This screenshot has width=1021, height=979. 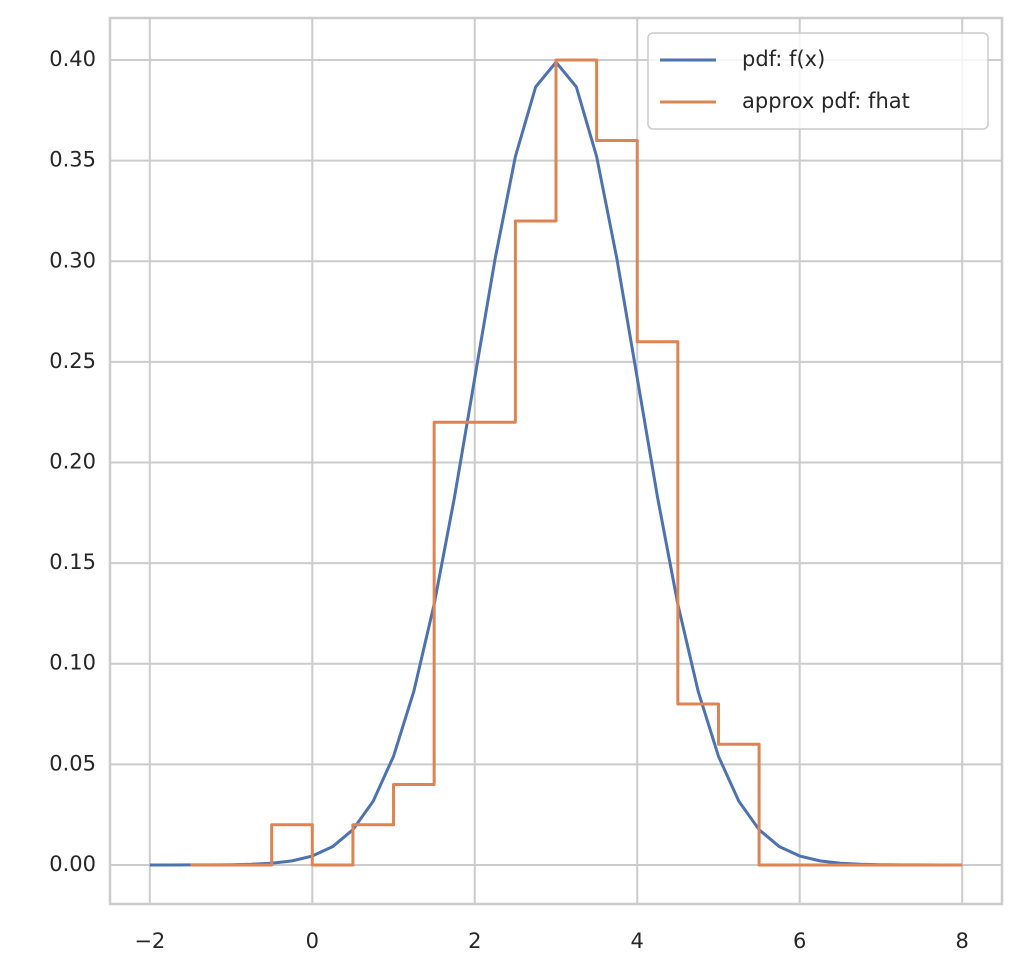 I want to click on x-tick-label: 2, so click(x=474, y=941).